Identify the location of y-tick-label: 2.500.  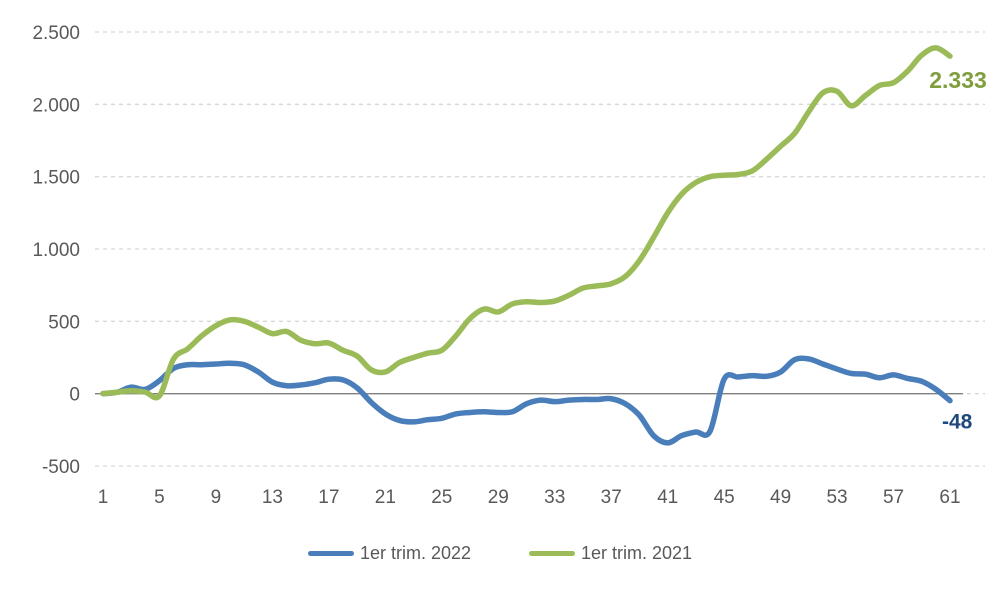
(56, 33).